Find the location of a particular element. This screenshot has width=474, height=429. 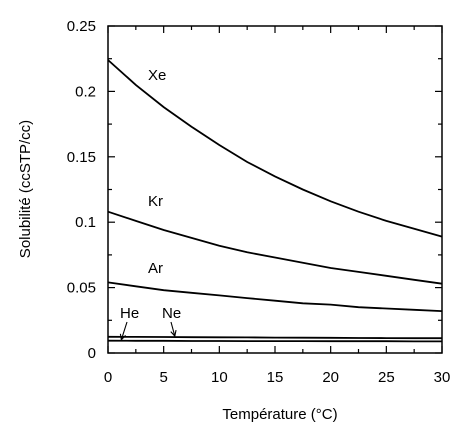

he-arrow is located at coordinates (124, 330).